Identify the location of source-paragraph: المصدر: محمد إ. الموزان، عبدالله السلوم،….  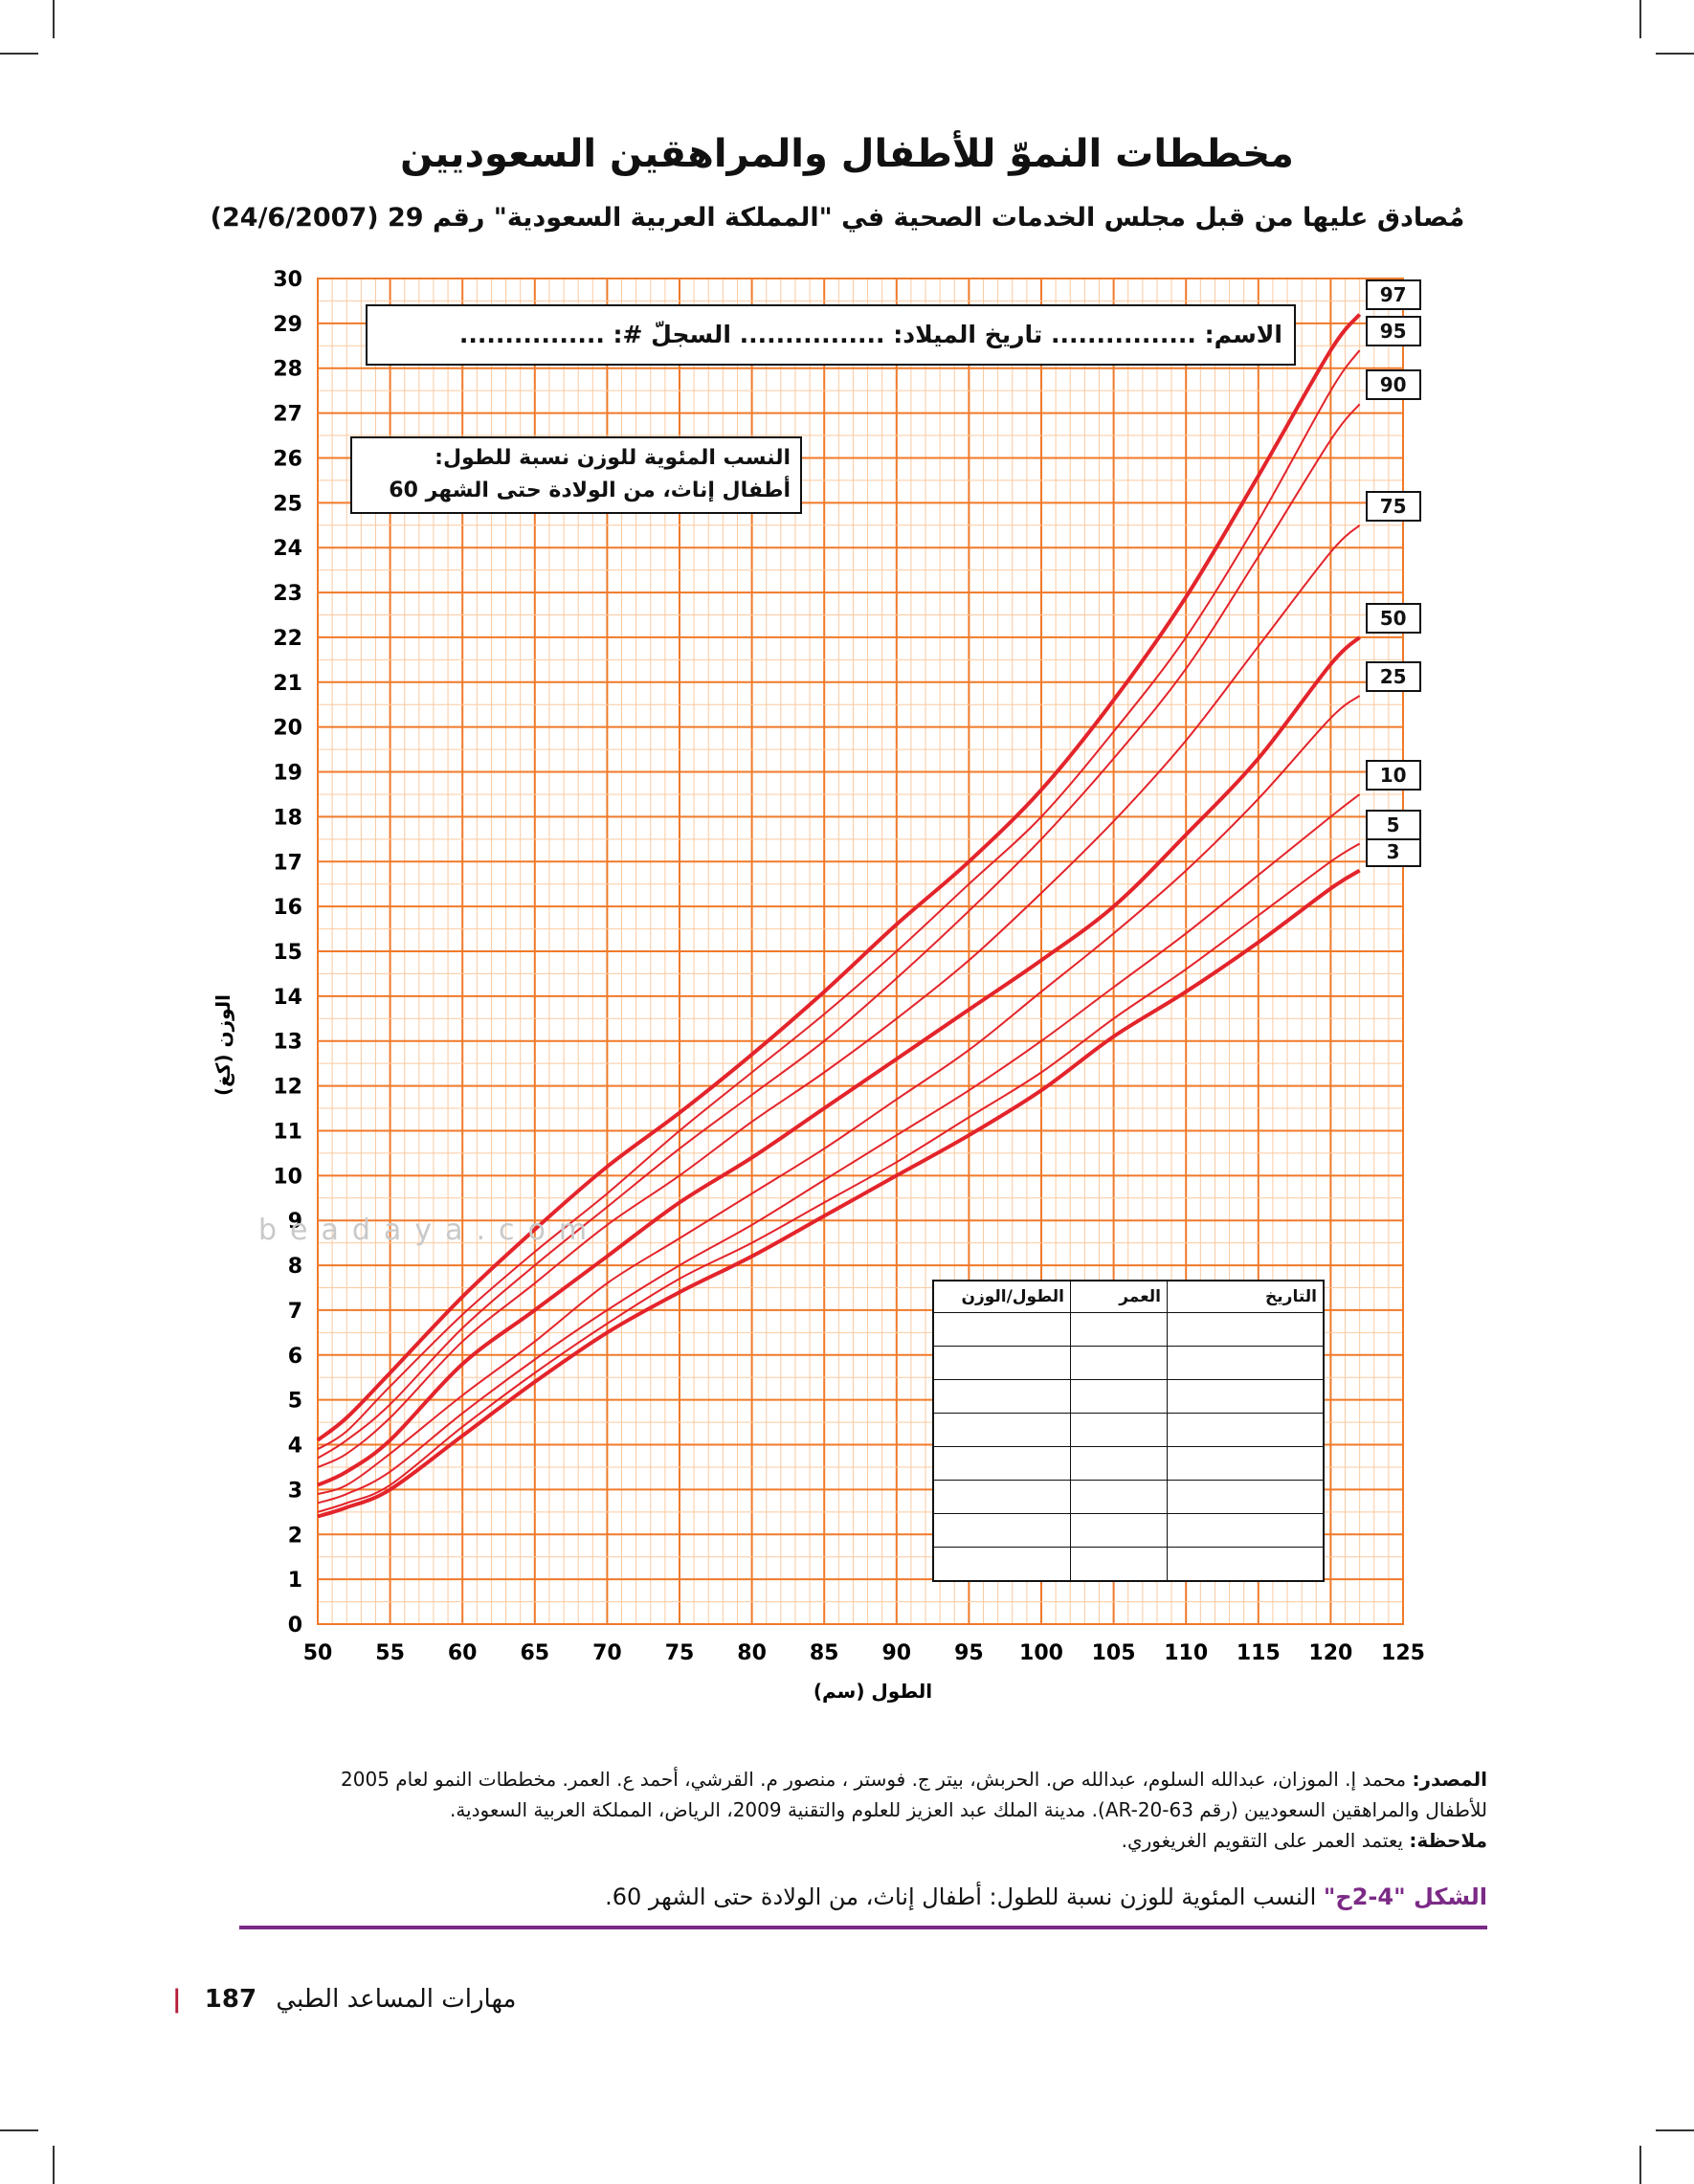
(846, 1780).